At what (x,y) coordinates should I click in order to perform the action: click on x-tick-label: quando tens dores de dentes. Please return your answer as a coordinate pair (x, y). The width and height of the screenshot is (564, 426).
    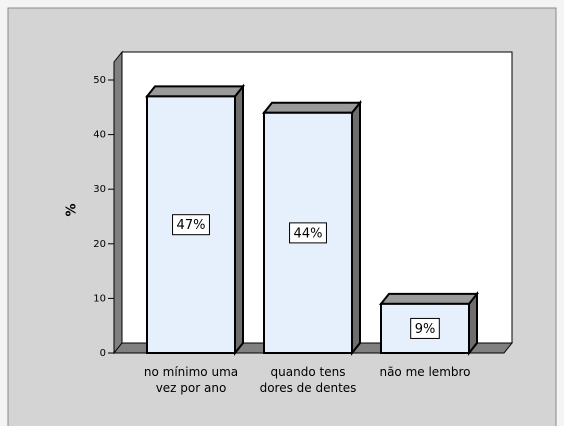
    Looking at the image, I should click on (308, 380).